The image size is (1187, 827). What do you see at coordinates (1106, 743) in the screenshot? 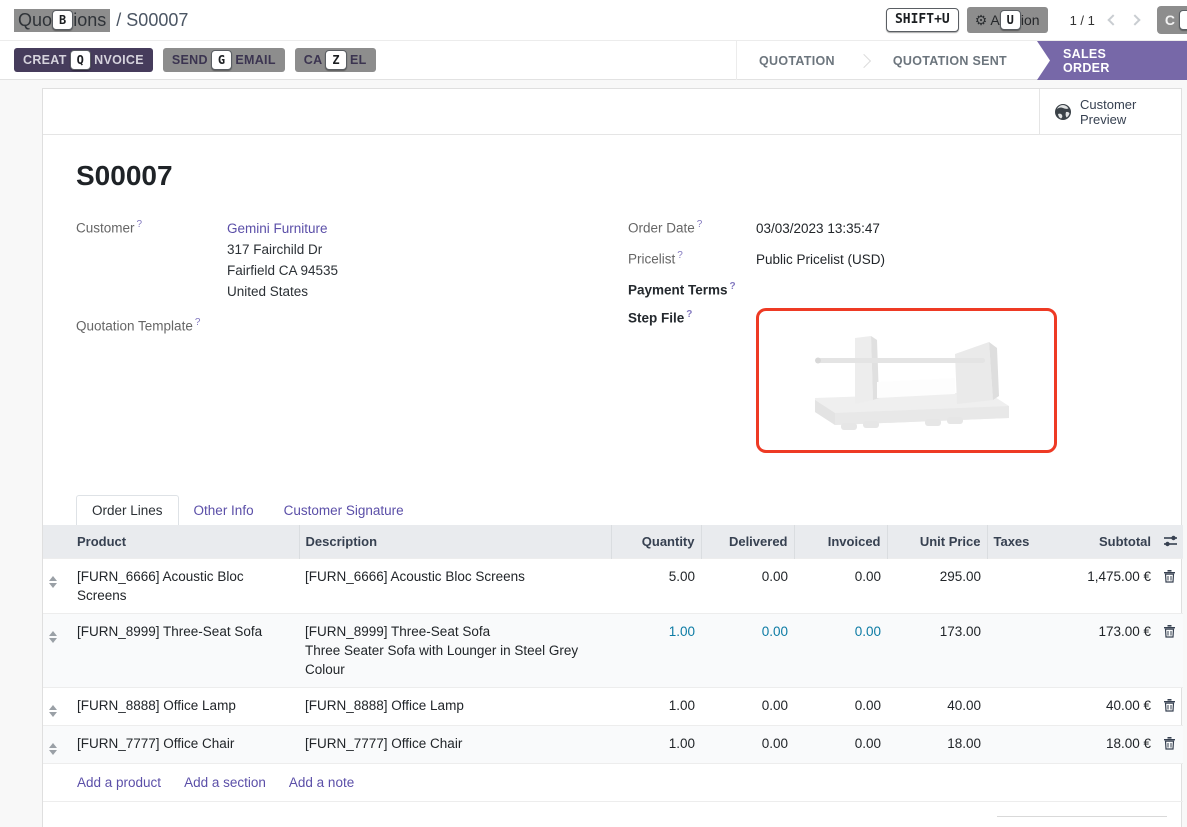
I see `cell-subtotal: 18.00 €` at bounding box center [1106, 743].